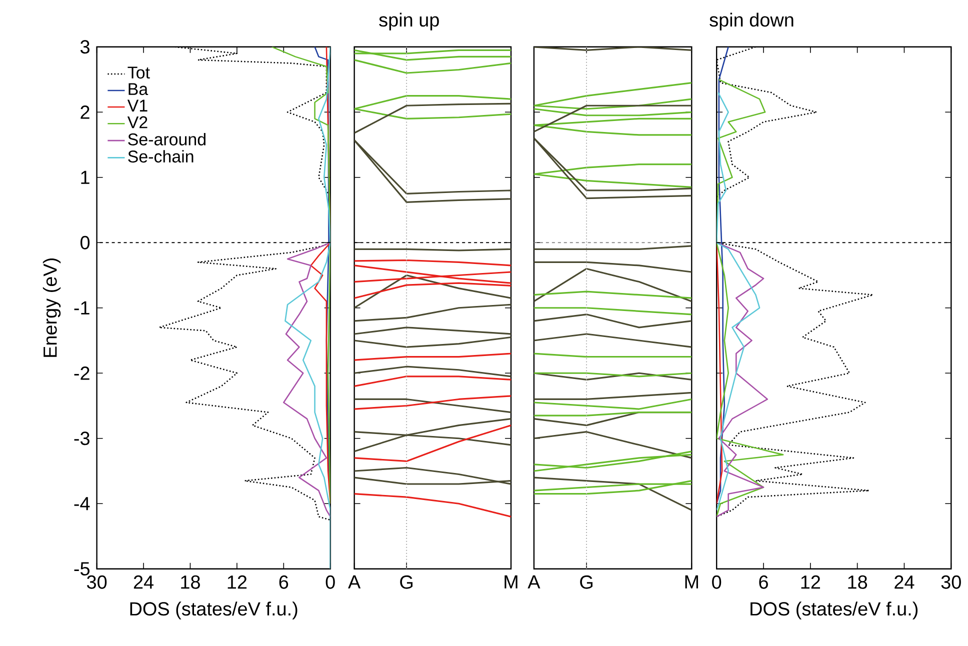 This screenshot has height=646, width=968. What do you see at coordinates (82, 439) in the screenshot?
I see `y-tick-label: -3` at bounding box center [82, 439].